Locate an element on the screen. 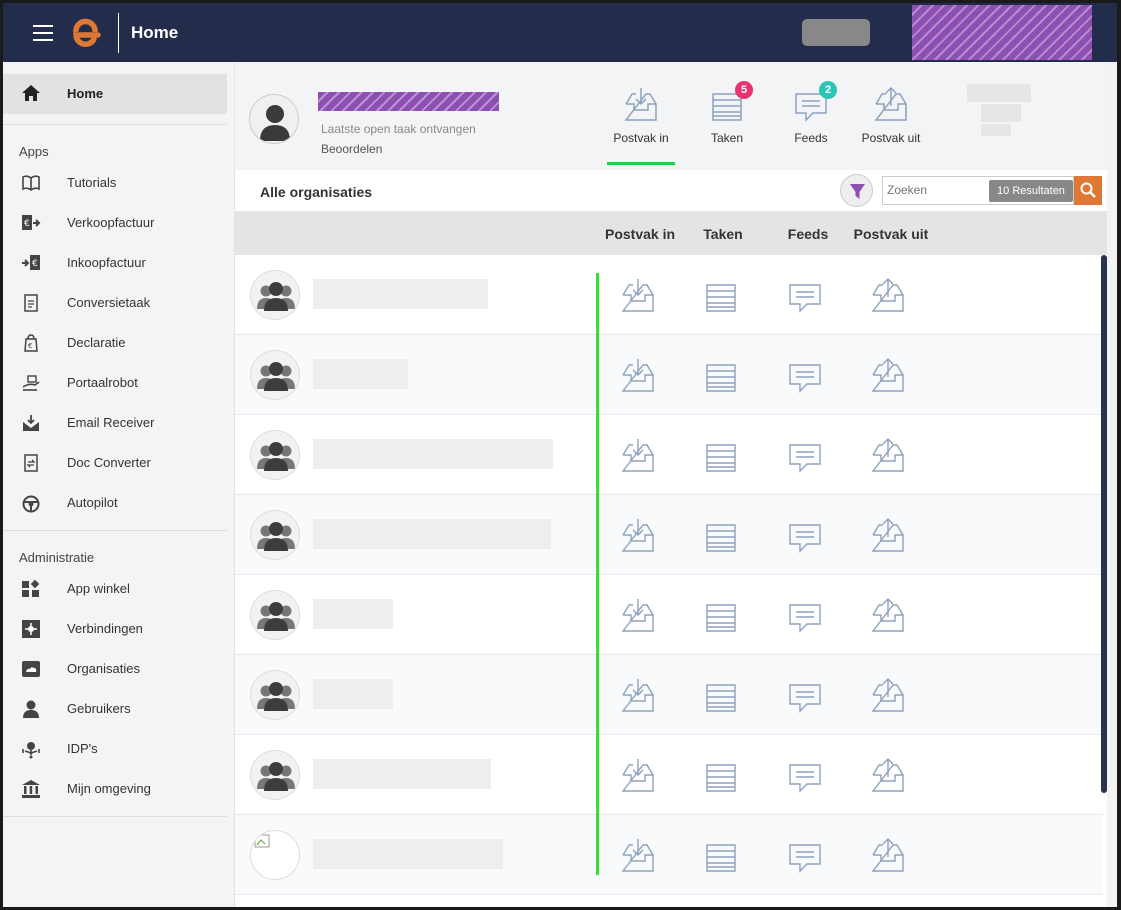 The width and height of the screenshot is (1121, 910). sidebar-item-organisaties: Organisaties is located at coordinates (115, 669).